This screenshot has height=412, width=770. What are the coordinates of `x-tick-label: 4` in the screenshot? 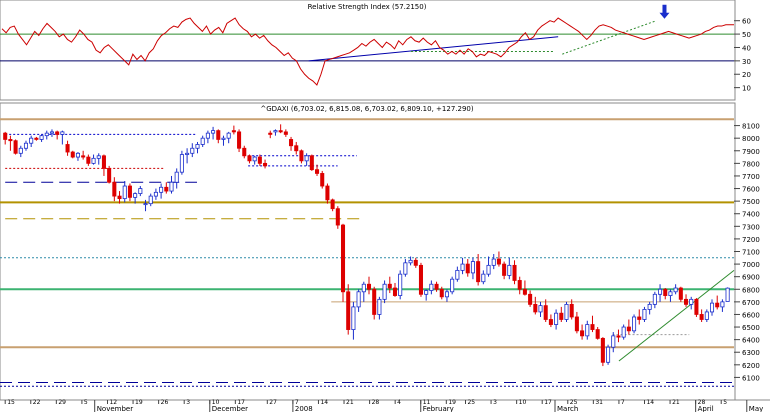 It's located at (399, 402).